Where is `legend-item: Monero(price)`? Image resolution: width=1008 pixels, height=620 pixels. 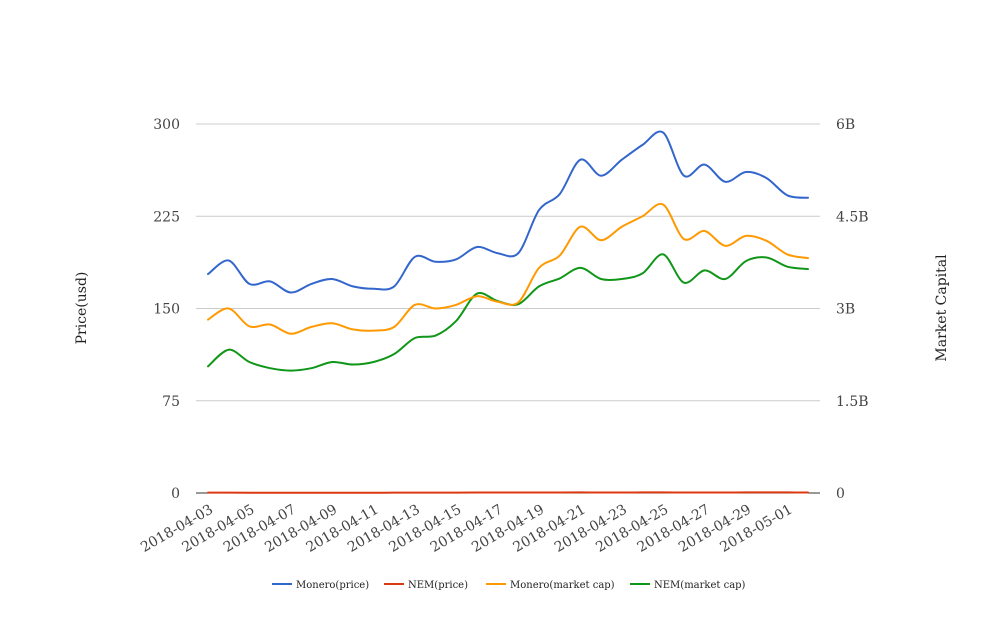
legend-item: Monero(price) is located at coordinates (320, 585).